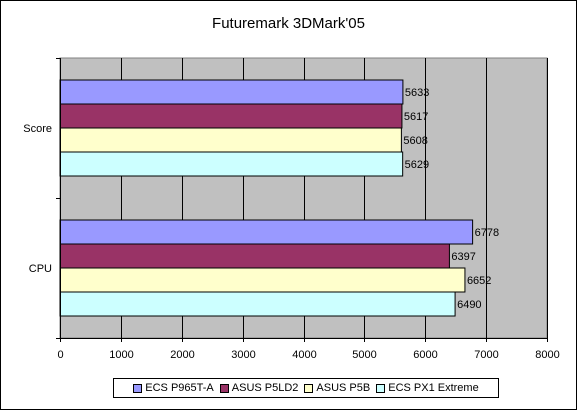 The width and height of the screenshot is (577, 410). What do you see at coordinates (265, 388) in the screenshot?
I see `legend-label-series-2: ASUS P5LD2` at bounding box center [265, 388].